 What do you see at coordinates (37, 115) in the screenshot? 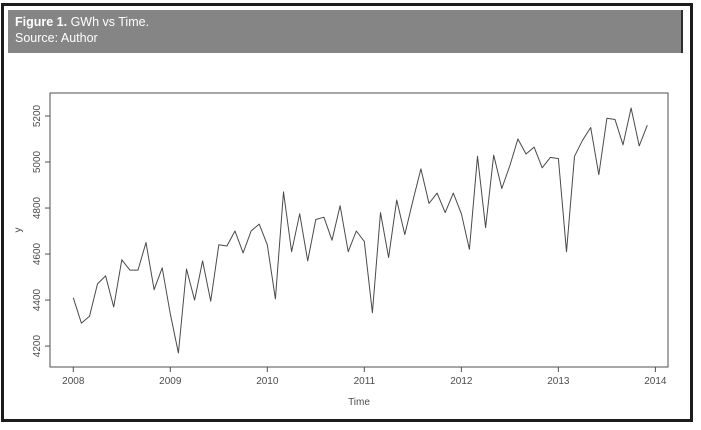
I see `y-tick-label: 5200` at bounding box center [37, 115].